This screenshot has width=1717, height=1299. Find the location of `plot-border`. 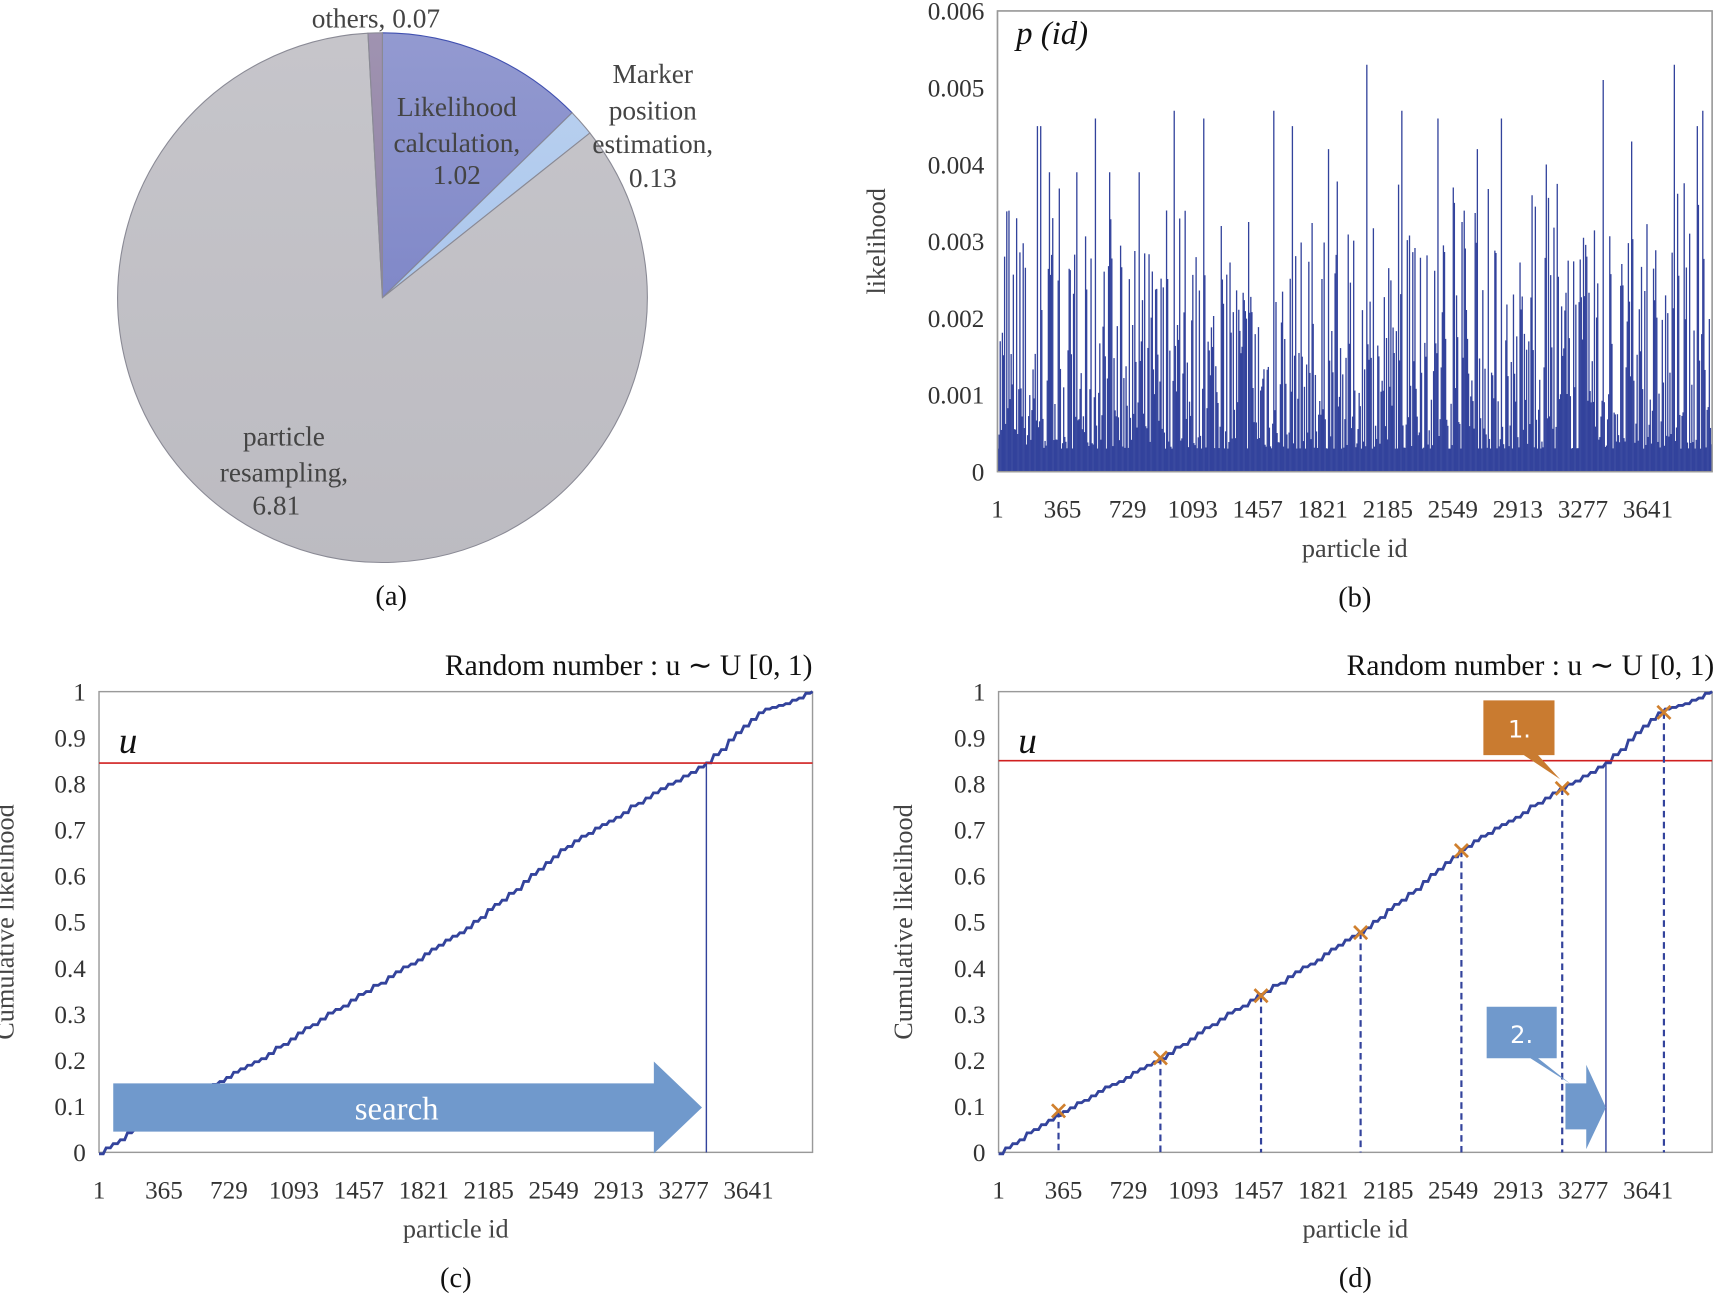

plot-border is located at coordinates (1354, 241).